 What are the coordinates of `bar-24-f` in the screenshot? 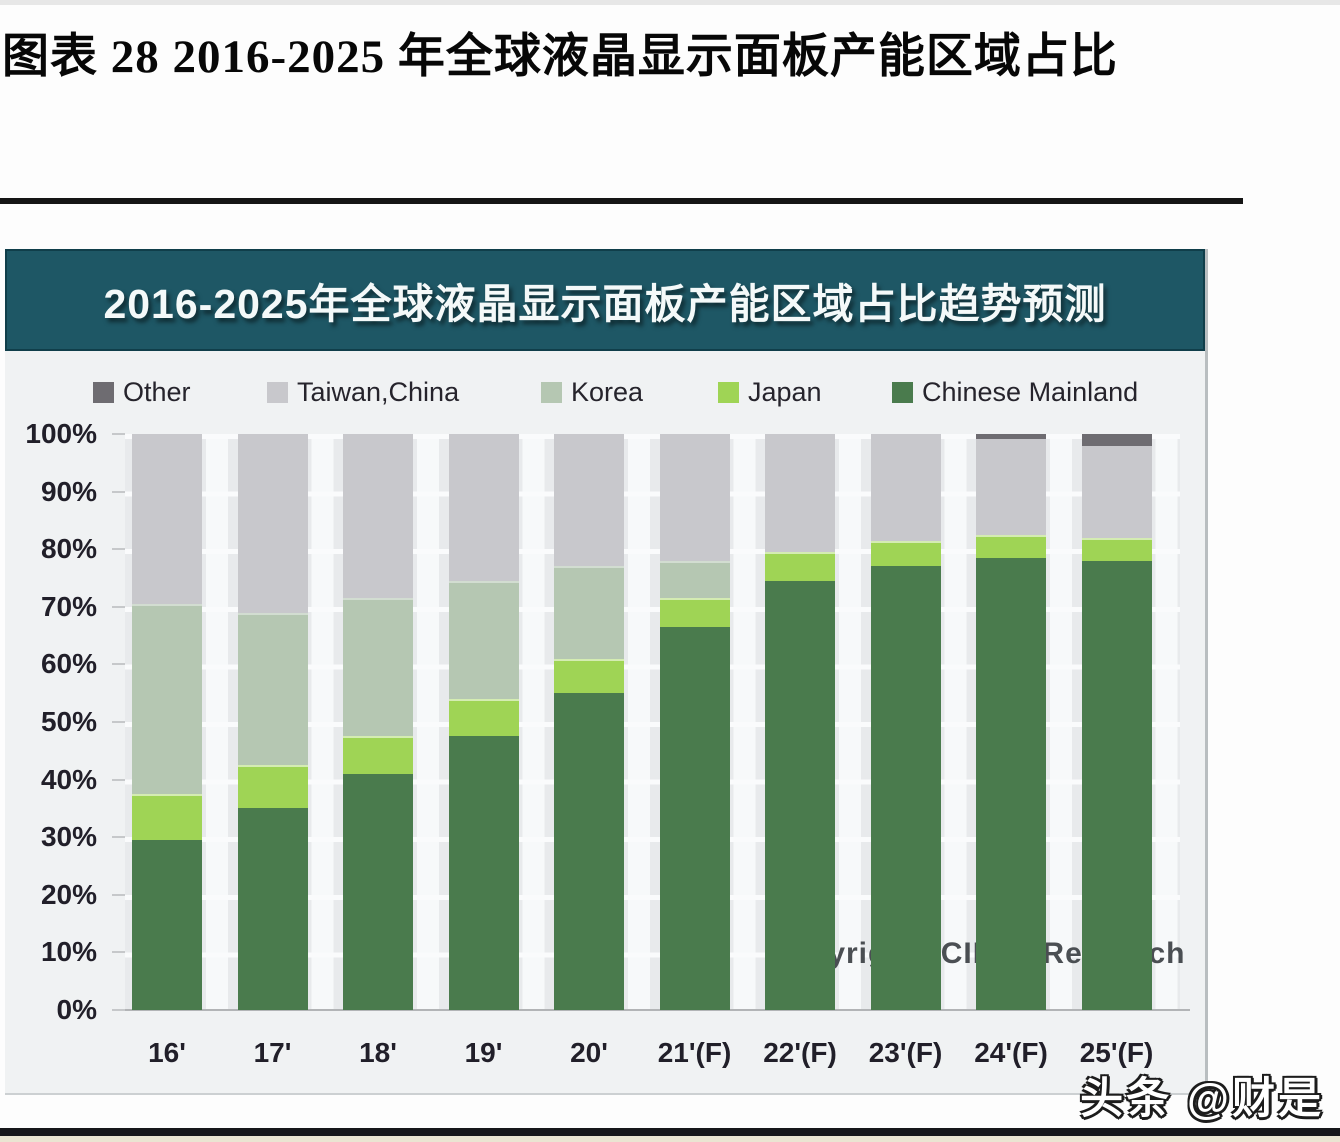 It's located at (1011, 722).